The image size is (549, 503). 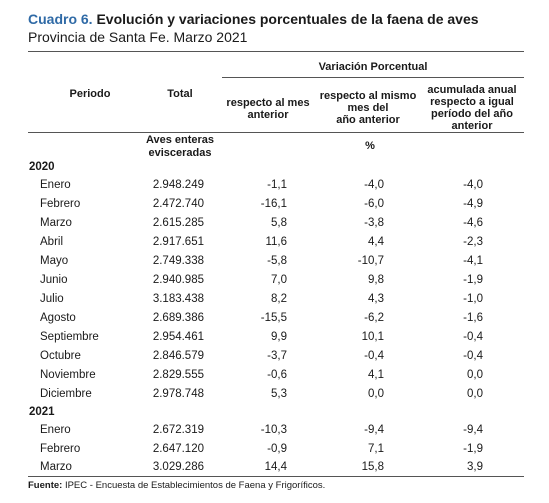 What do you see at coordinates (261, 467) in the screenshot?
I see `table-row: Marzo 3.029.286 14,4 15,8 3,9` at bounding box center [261, 467].